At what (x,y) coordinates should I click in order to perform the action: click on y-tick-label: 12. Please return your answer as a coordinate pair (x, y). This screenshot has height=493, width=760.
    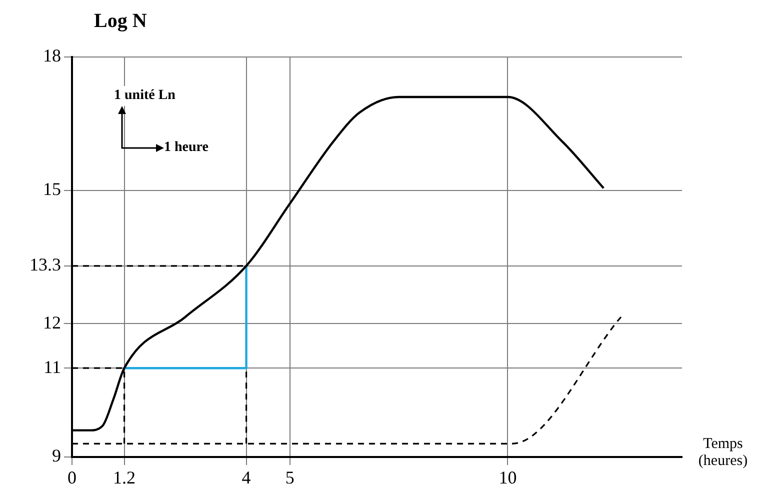
    Looking at the image, I should click on (52, 322).